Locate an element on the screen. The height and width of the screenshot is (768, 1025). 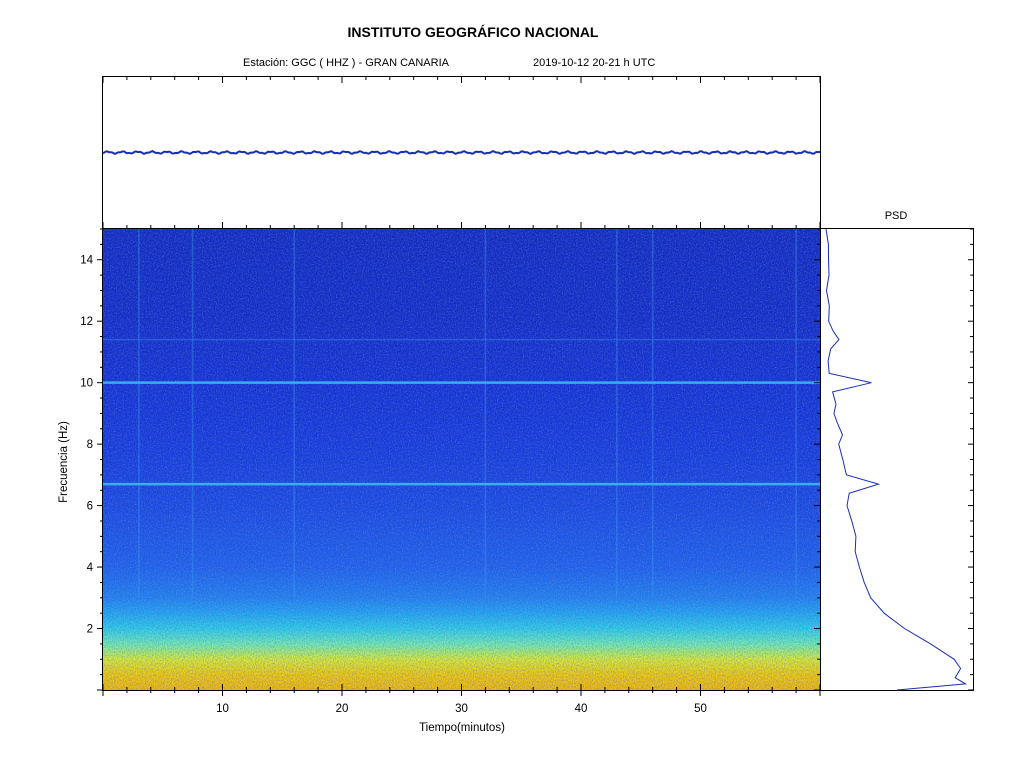
y-tick-label: 12 is located at coordinates (86, 322).